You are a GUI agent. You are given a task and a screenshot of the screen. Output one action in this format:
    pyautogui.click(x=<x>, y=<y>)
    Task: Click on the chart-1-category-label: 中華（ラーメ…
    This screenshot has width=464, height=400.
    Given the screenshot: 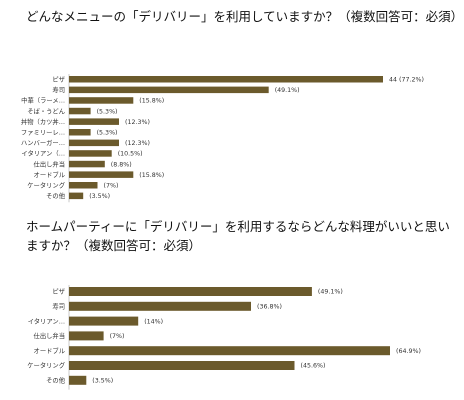 What is the action you would take?
    pyautogui.click(x=43, y=100)
    